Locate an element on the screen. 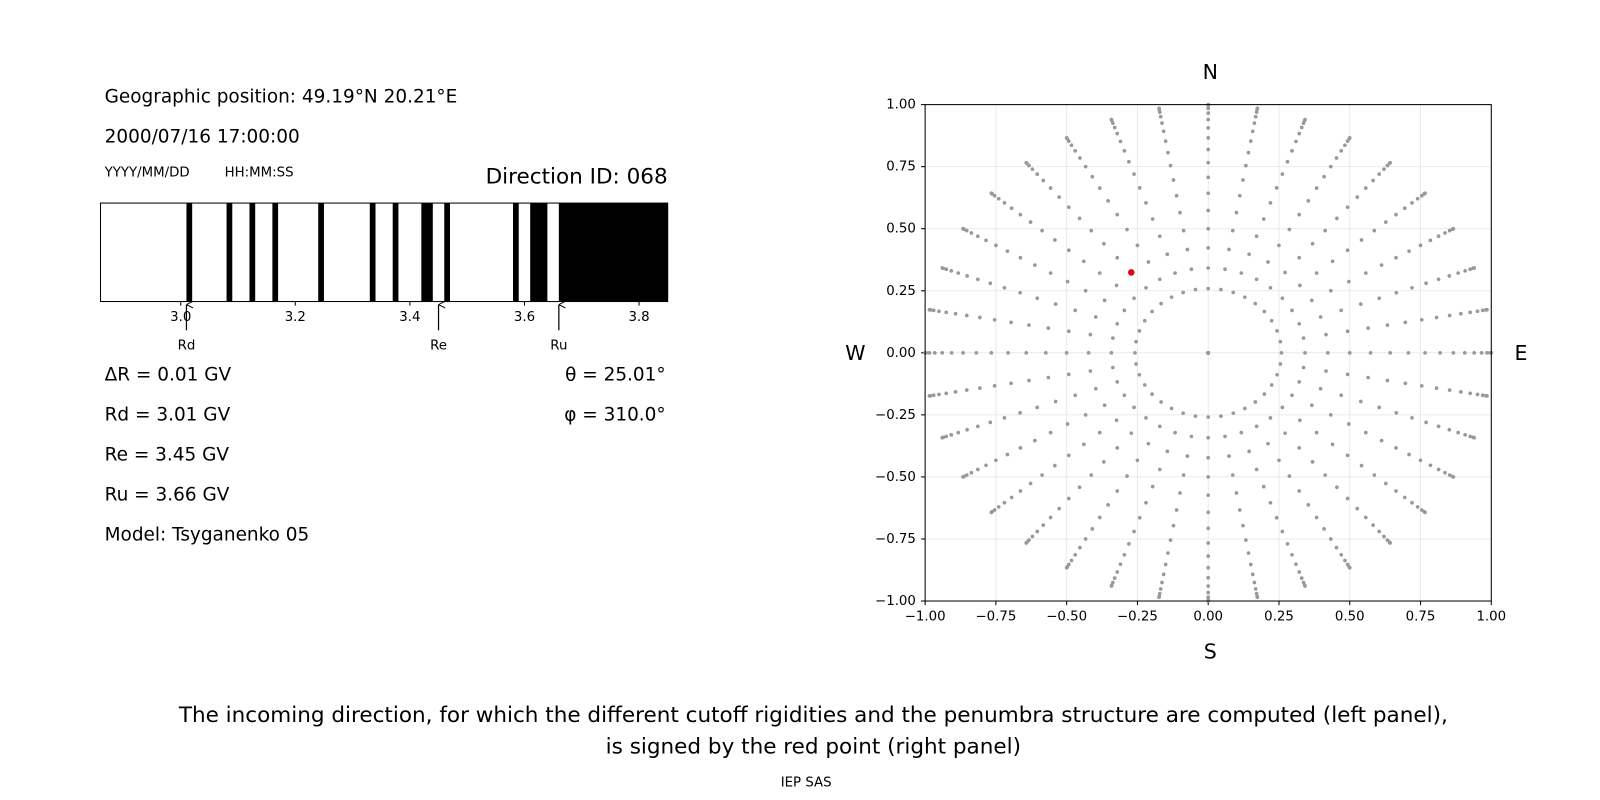  compass-n: N is located at coordinates (1210, 72).